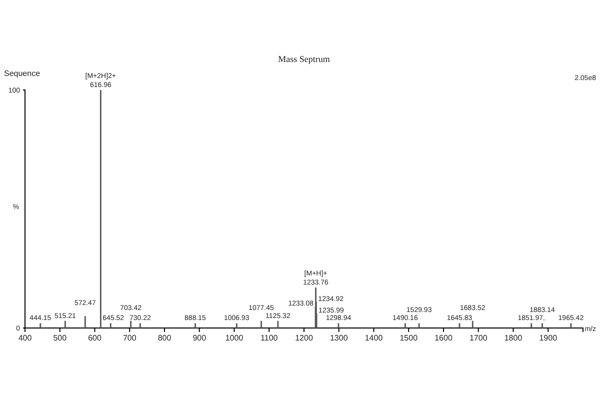  What do you see at coordinates (513, 338) in the screenshot?
I see `x-tick-label: 1800` at bounding box center [513, 338].